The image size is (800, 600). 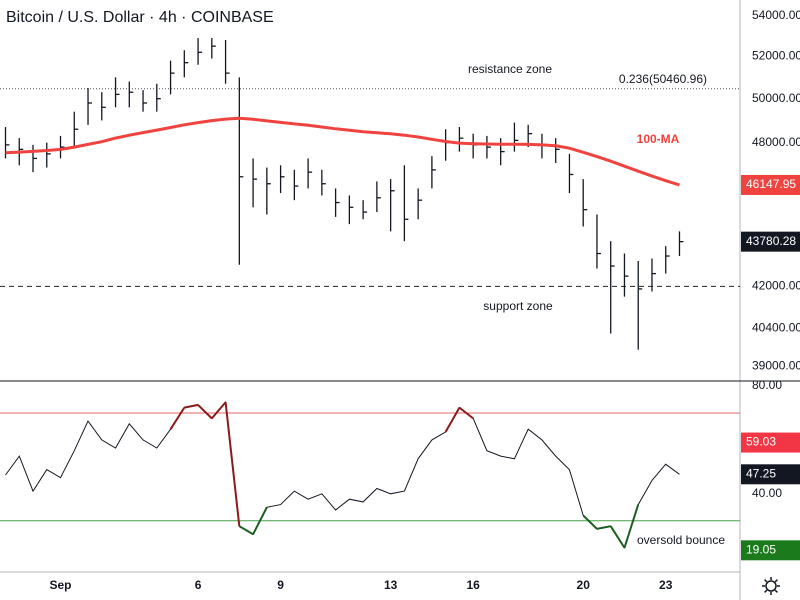 I want to click on x-tick-label: 16, so click(x=473, y=585).